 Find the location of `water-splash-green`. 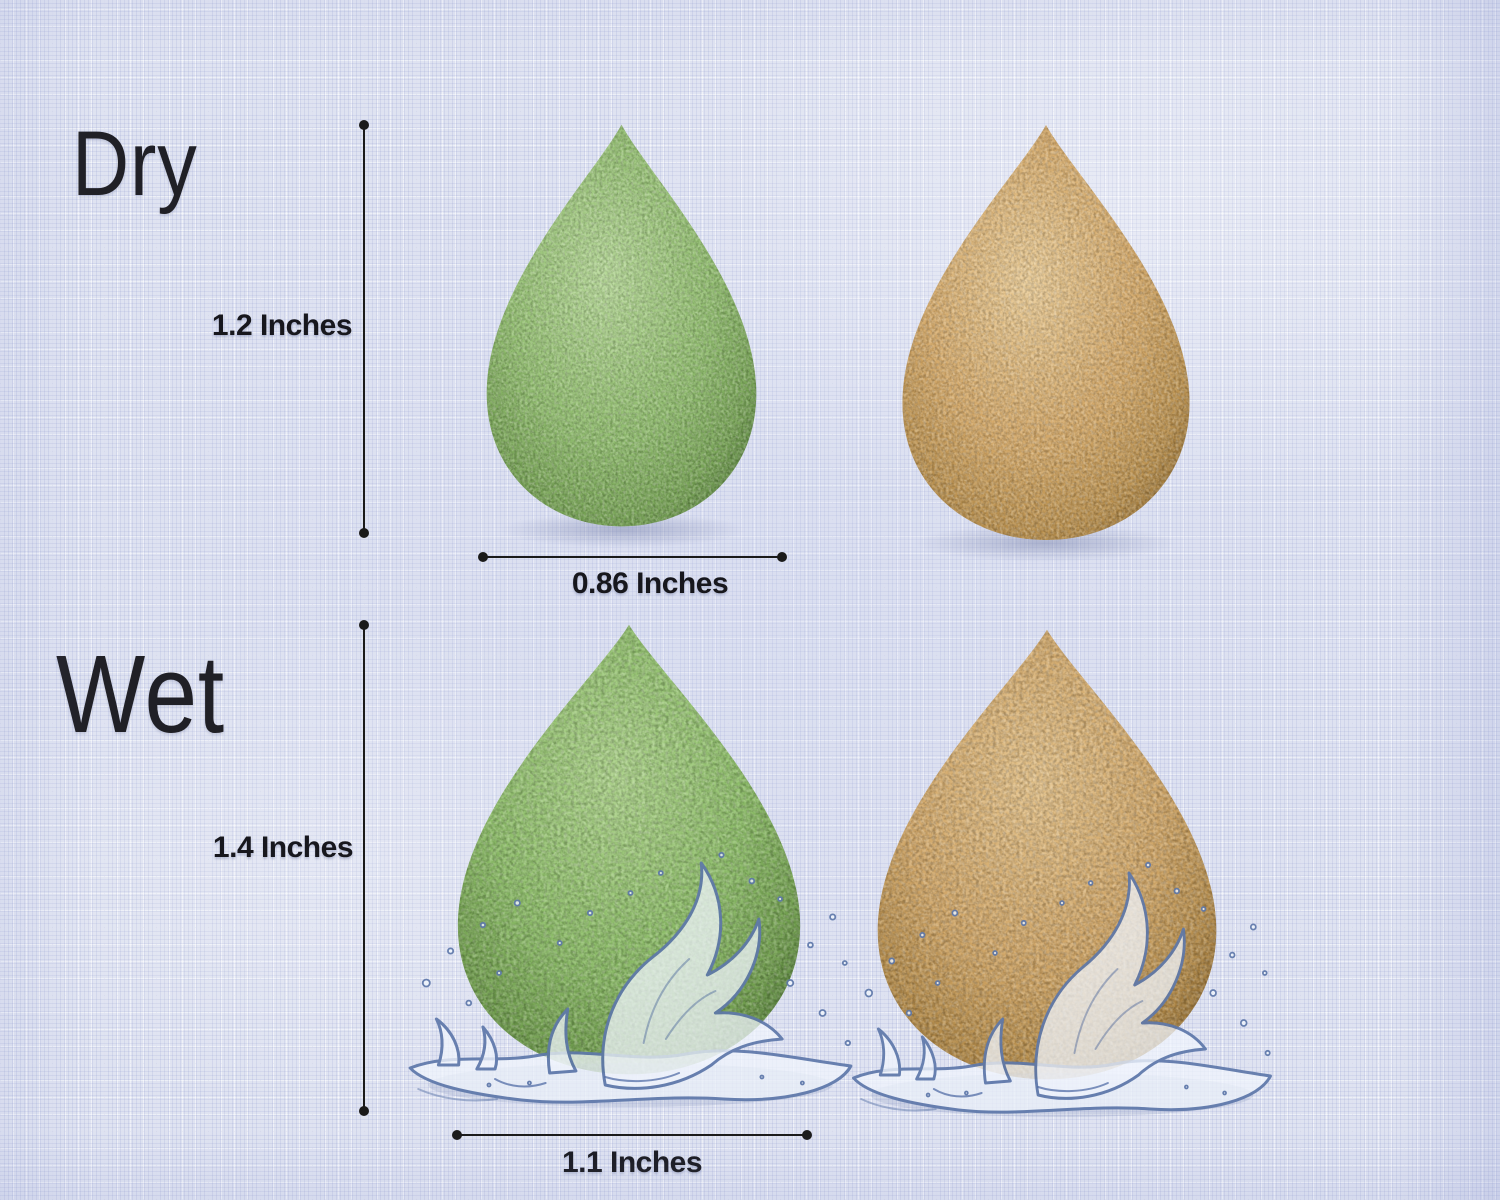

water-splash-green is located at coordinates (630, 979).